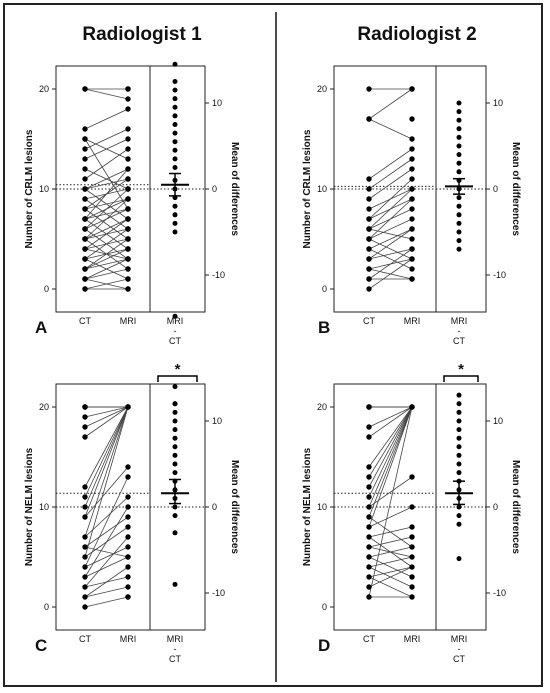 This screenshot has height=693, width=550. What do you see at coordinates (461, 378) in the screenshot?
I see `significance-bracket` at bounding box center [461, 378].